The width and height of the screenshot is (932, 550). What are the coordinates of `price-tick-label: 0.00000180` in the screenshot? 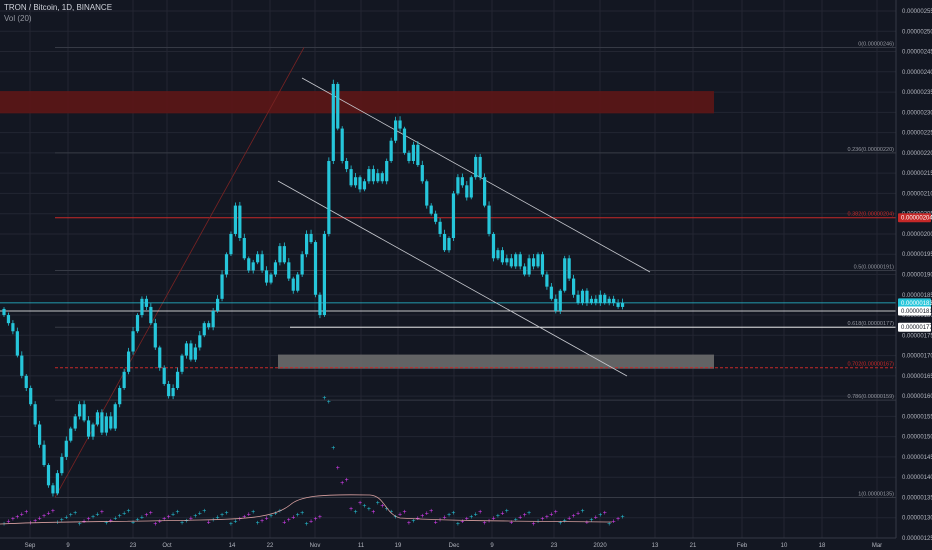 It's located at (917, 316).